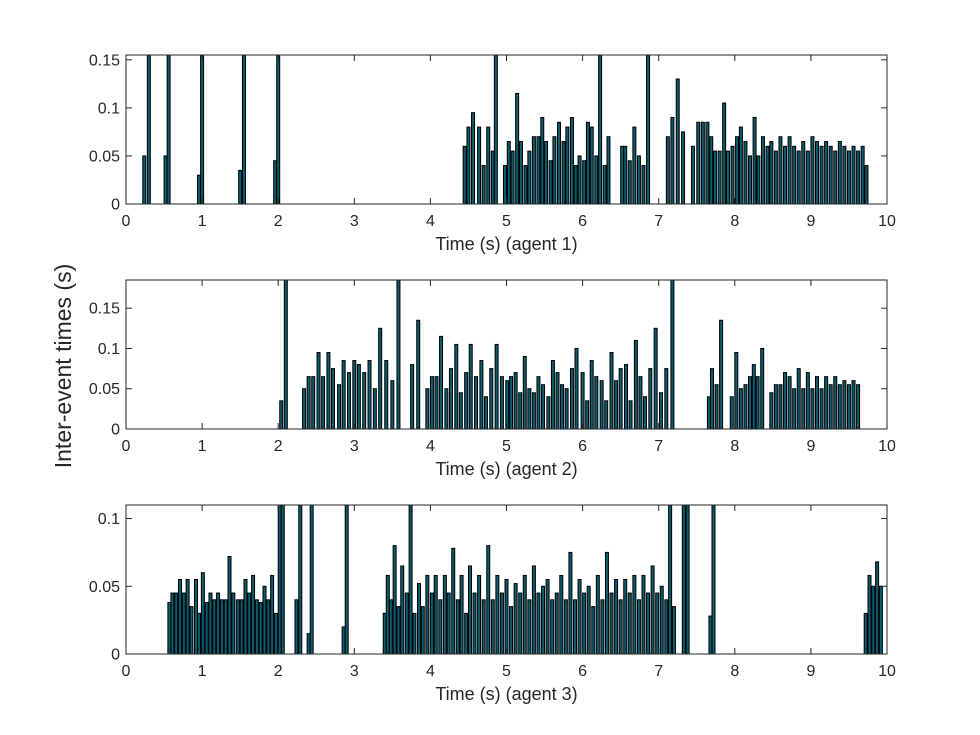 The width and height of the screenshot is (980, 735). I want to click on x-axis-label: Time (s) (agent 1), so click(506, 244).